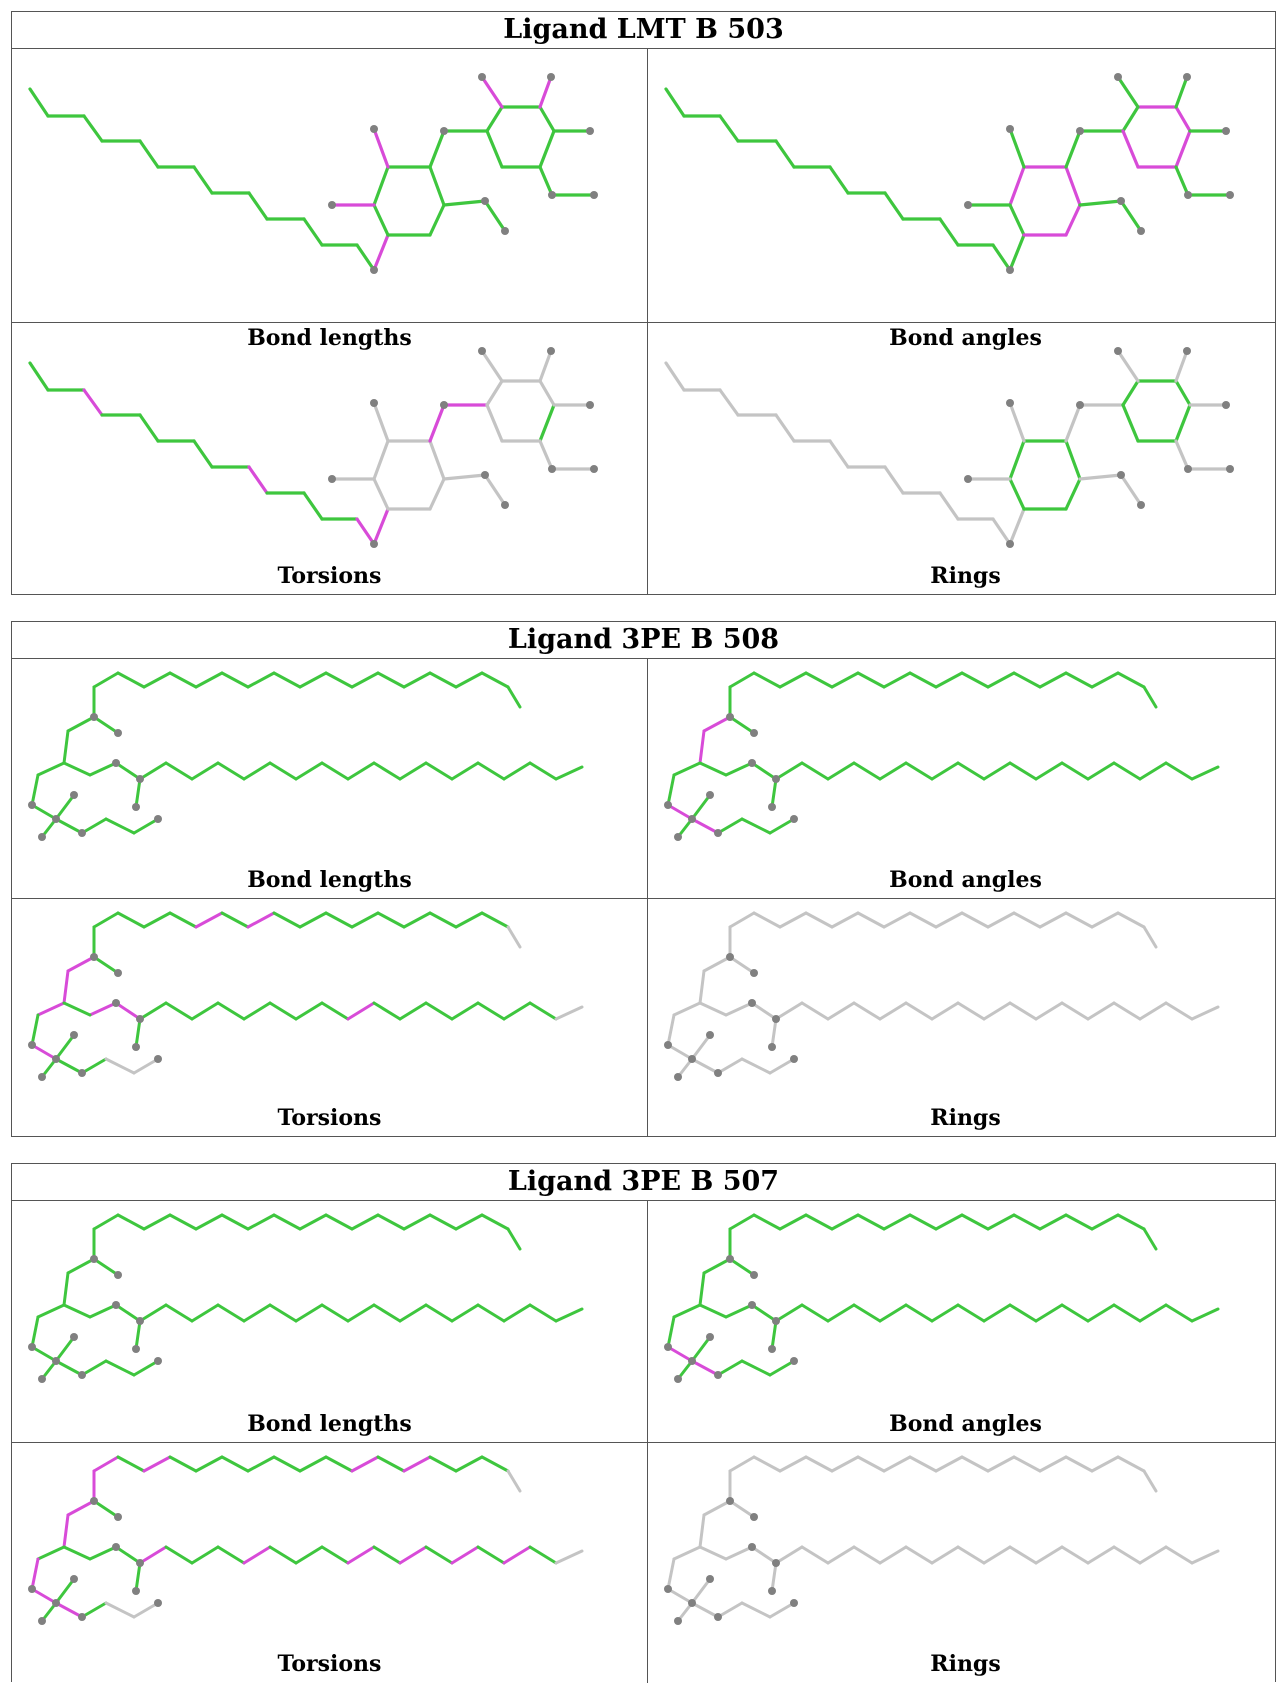 This screenshot has width=1276, height=1683. What do you see at coordinates (961, 200) in the screenshot?
I see `panel-bond-angles: Bond angles` at bounding box center [961, 200].